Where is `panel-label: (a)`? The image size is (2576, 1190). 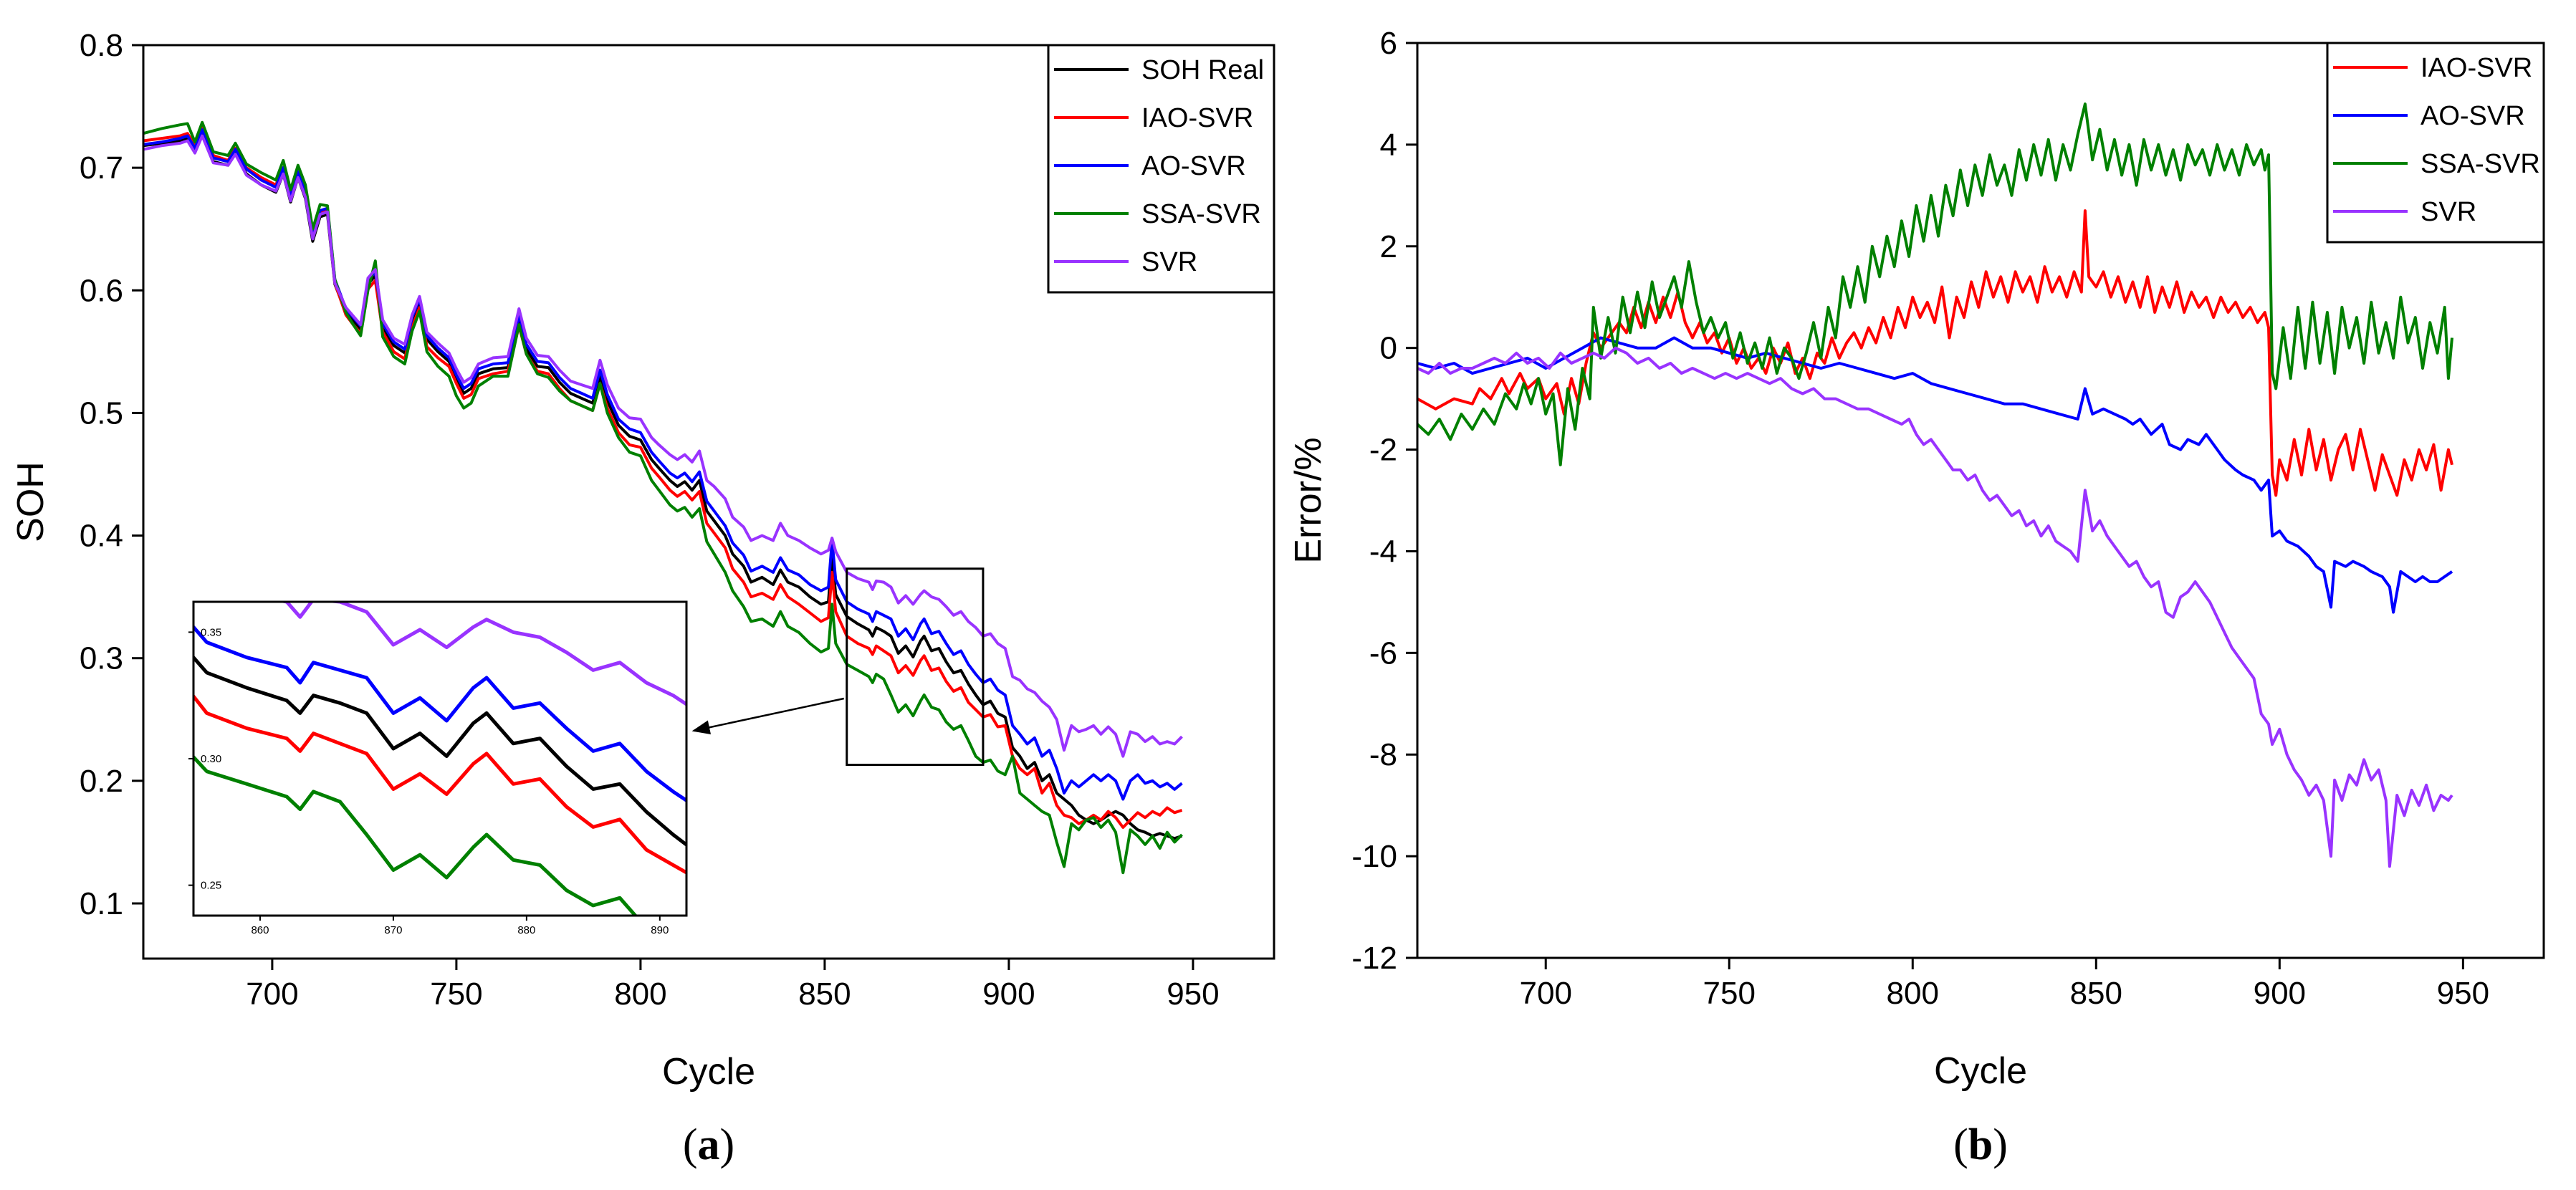 panel-label: (a) is located at coordinates (708, 1145).